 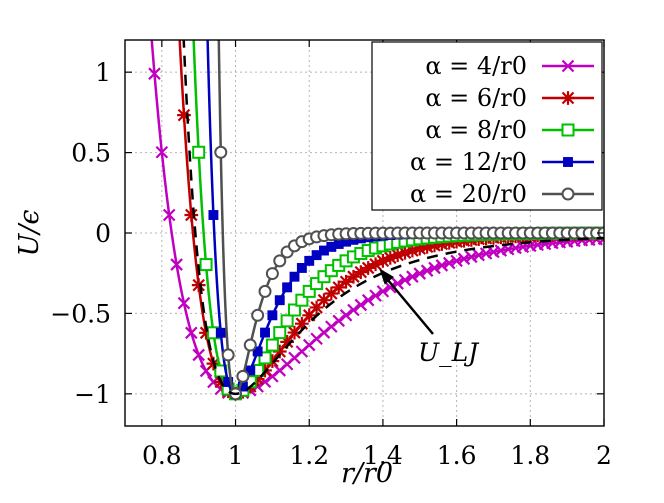 I want to click on x-tick-label: 1.4, so click(x=383, y=455).